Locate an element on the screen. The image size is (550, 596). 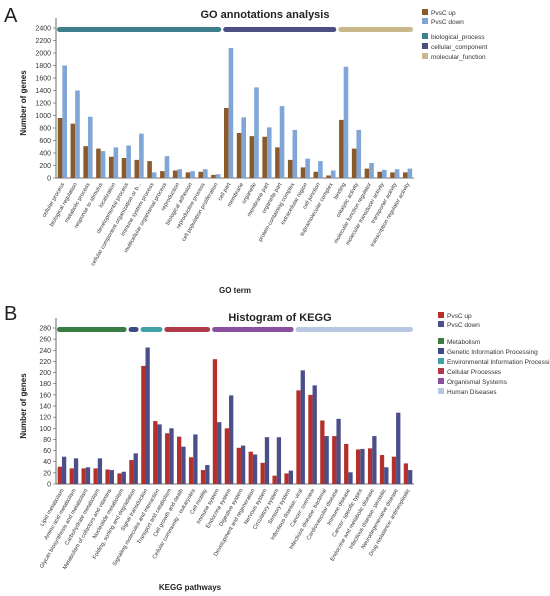
kegg-y-tick-label-14: 280 is located at coordinates (45, 329).